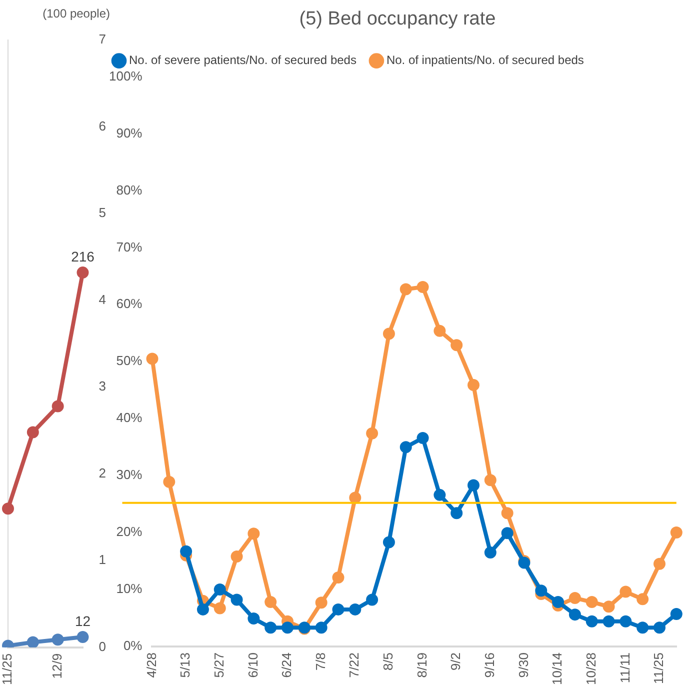  What do you see at coordinates (129, 418) in the screenshot?
I see `y-tick-label: 40%` at bounding box center [129, 418].